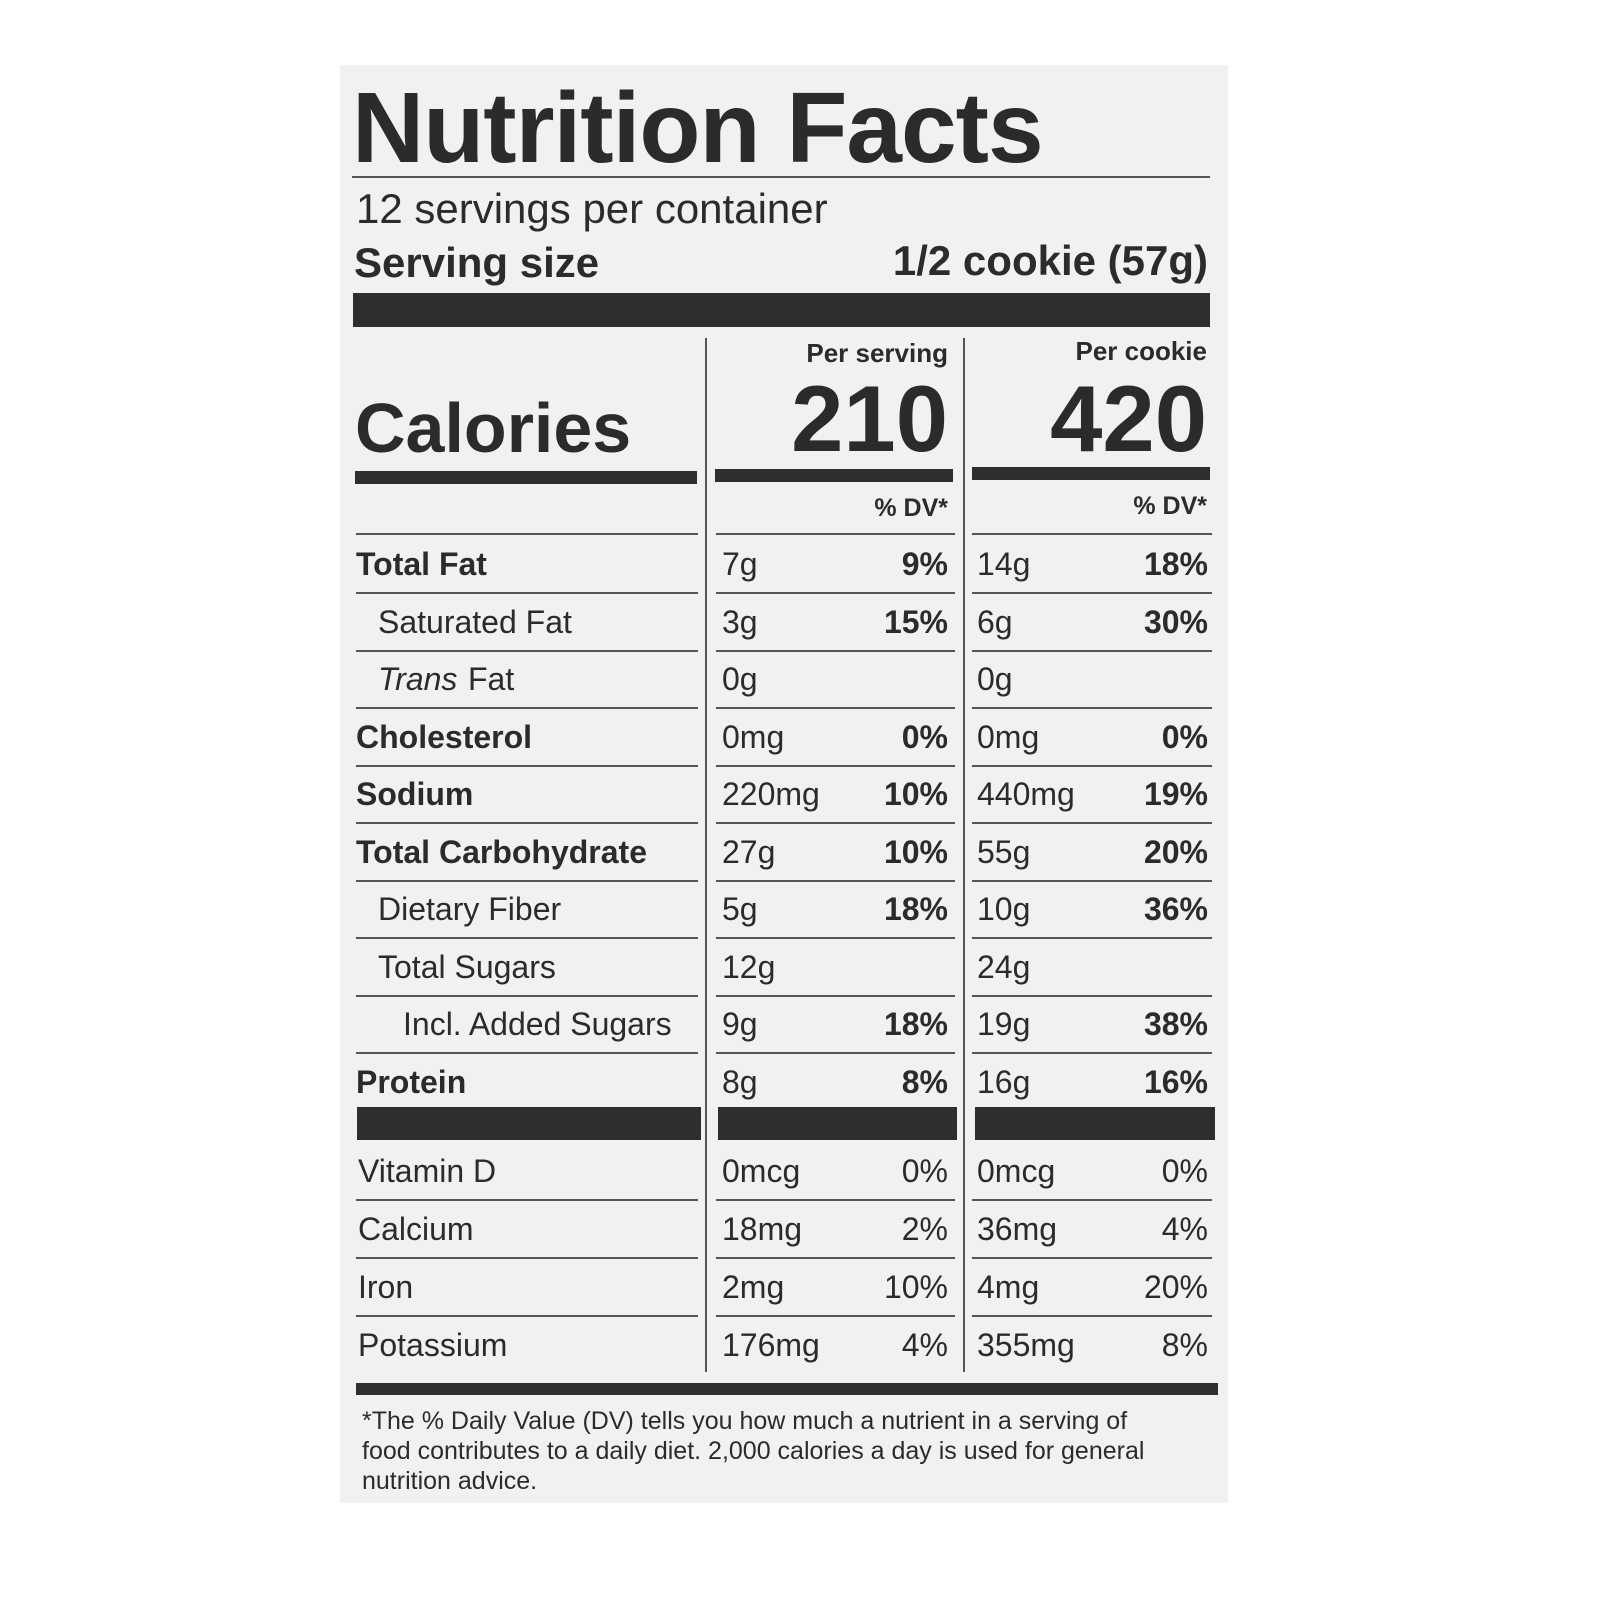 This screenshot has width=1600, height=1600. Describe the element at coordinates (1175, 1287) in the screenshot. I see `daily-value: 20%` at that location.